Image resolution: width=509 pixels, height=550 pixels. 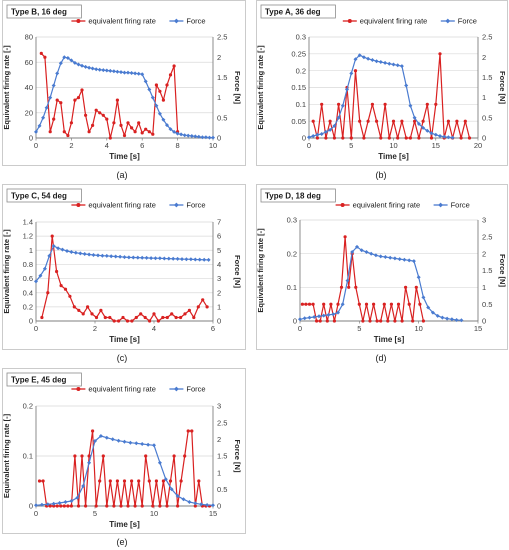 What do you see at coordinates (122, 542) in the screenshot?
I see `panel-label: (e)` at bounding box center [122, 542].